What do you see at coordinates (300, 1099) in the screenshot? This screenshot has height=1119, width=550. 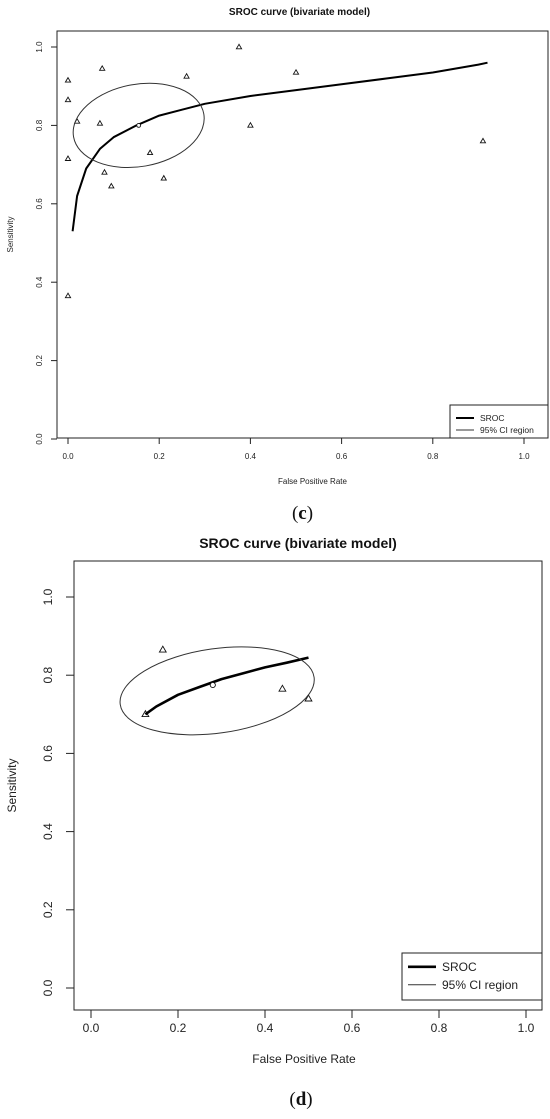 I see `panel-label: (d)` at bounding box center [300, 1099].